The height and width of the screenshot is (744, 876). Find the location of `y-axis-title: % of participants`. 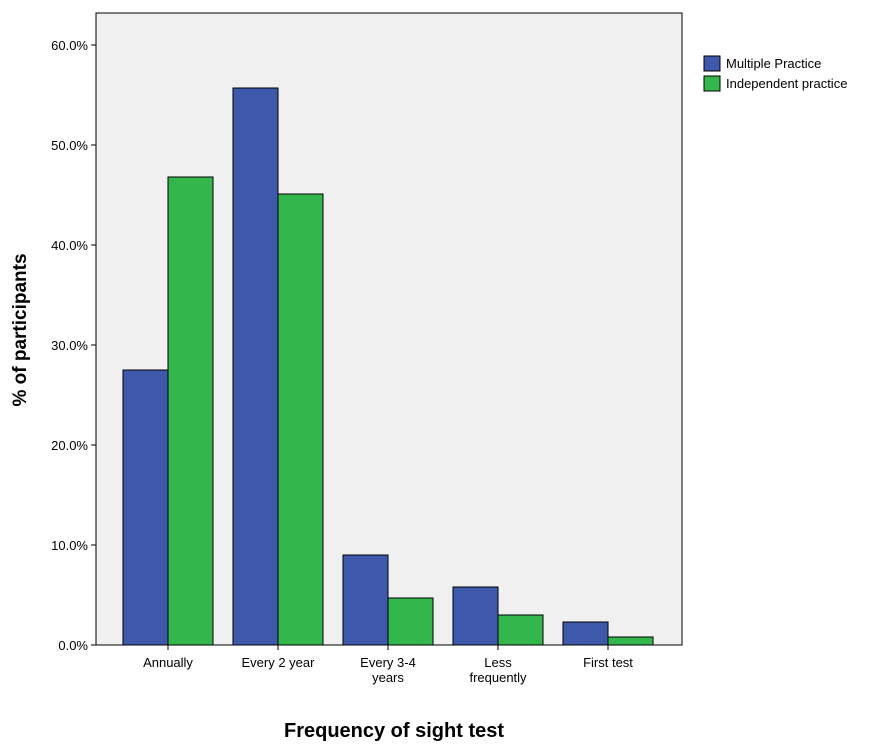

y-axis-title: % of participants is located at coordinates (20, 329).